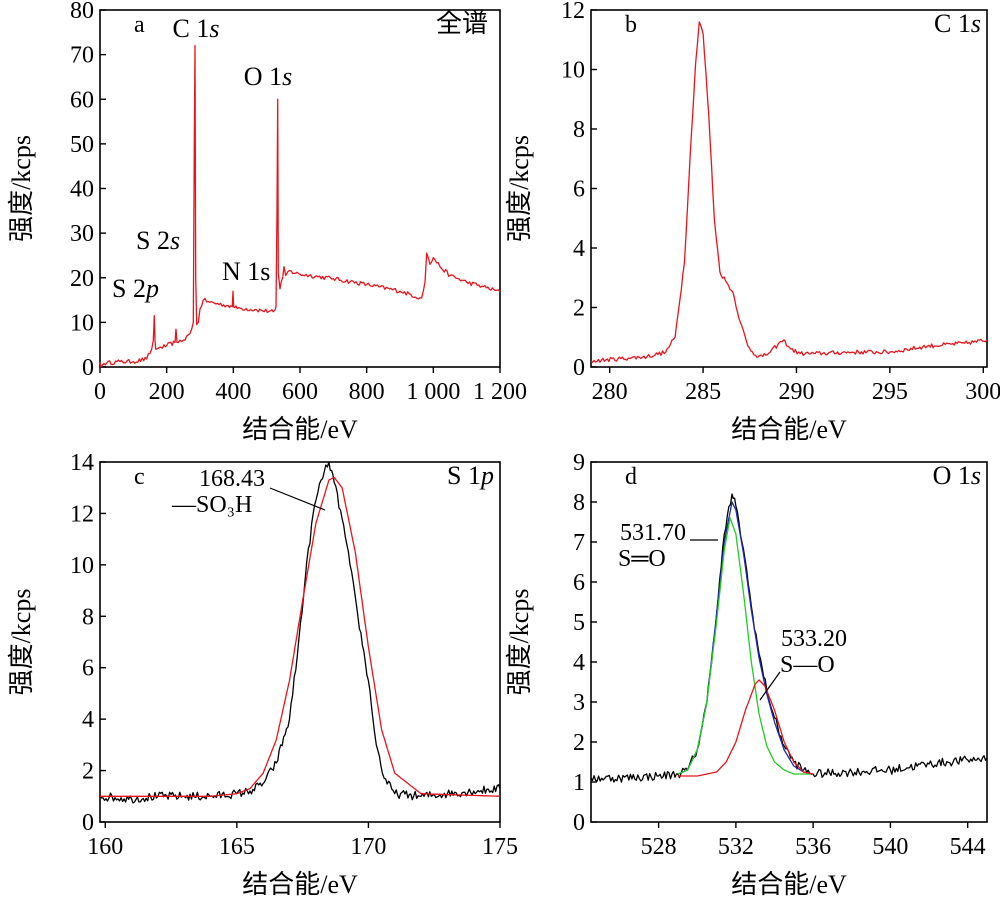 The width and height of the screenshot is (1000, 908). I want to click on peak-label-main: C 1, so click(191, 28).